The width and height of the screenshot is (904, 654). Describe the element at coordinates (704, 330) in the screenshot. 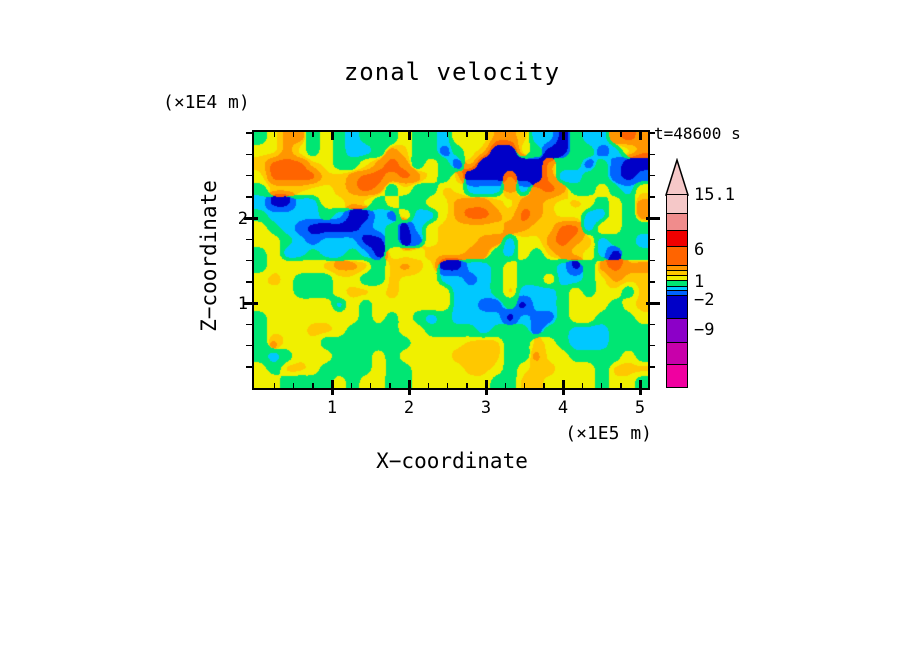

I see `colorbar-value-label: −9` at that location.